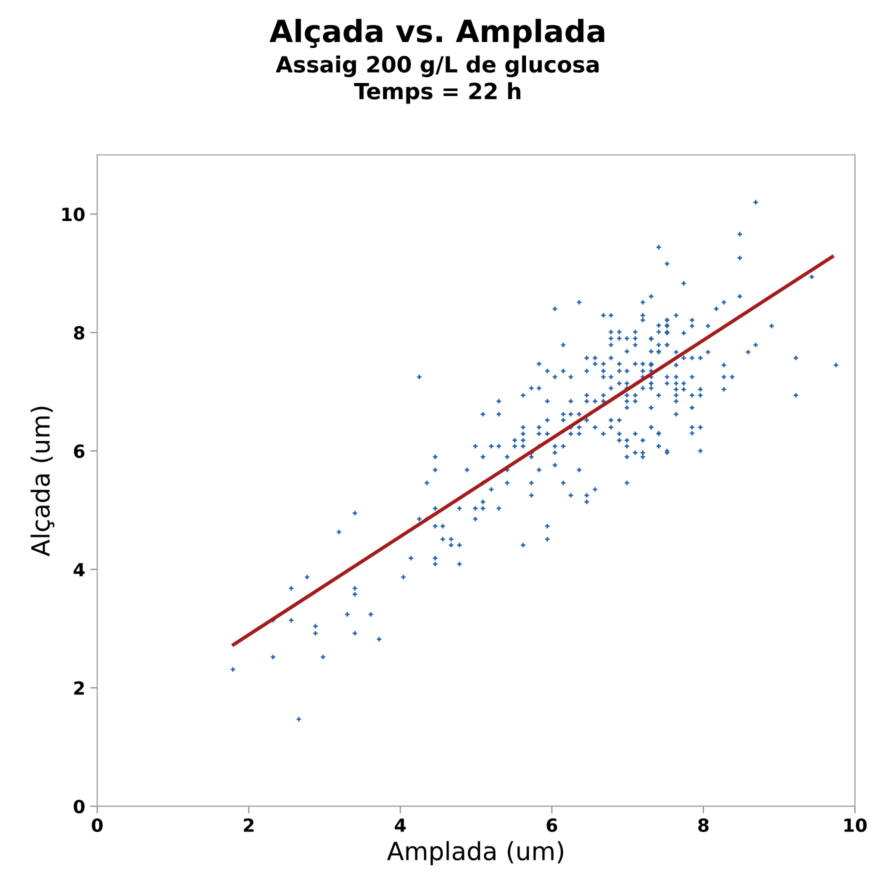 This screenshot has height=885, width=876. I want to click on x-axis-title: Amplada (um), so click(475, 853).